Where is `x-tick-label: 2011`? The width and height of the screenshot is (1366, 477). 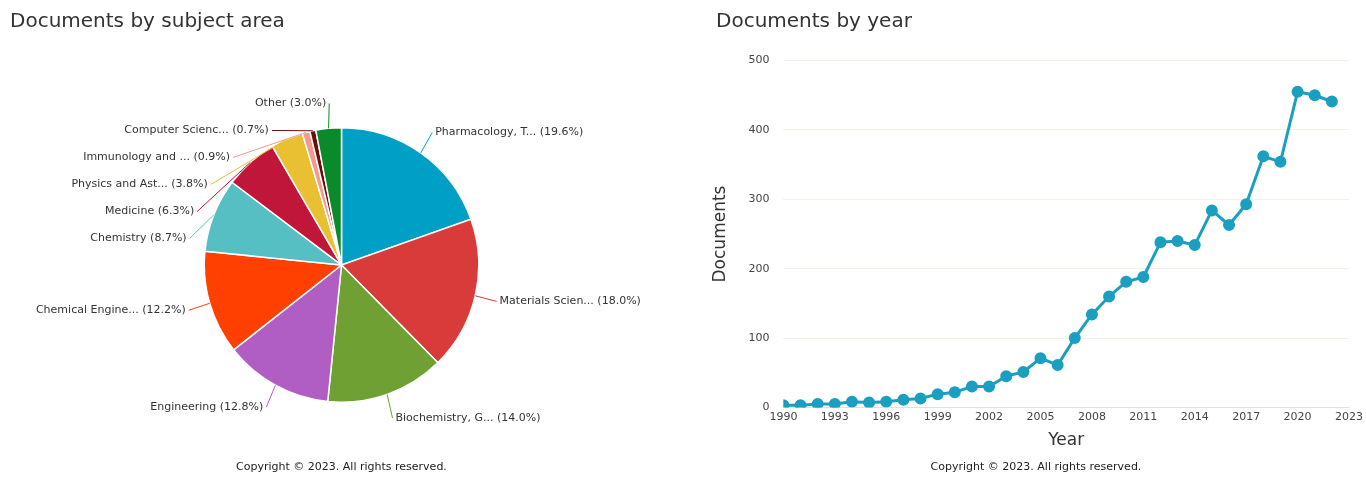 x-tick-label: 2011 is located at coordinates (1143, 416).